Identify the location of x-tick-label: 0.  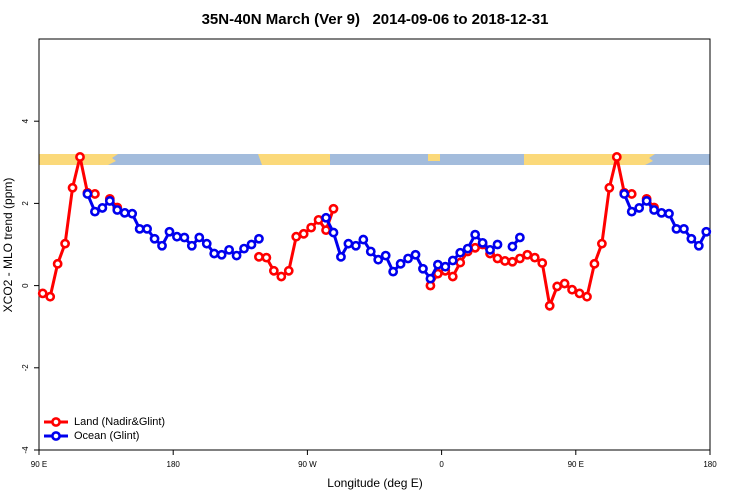
(441, 464).